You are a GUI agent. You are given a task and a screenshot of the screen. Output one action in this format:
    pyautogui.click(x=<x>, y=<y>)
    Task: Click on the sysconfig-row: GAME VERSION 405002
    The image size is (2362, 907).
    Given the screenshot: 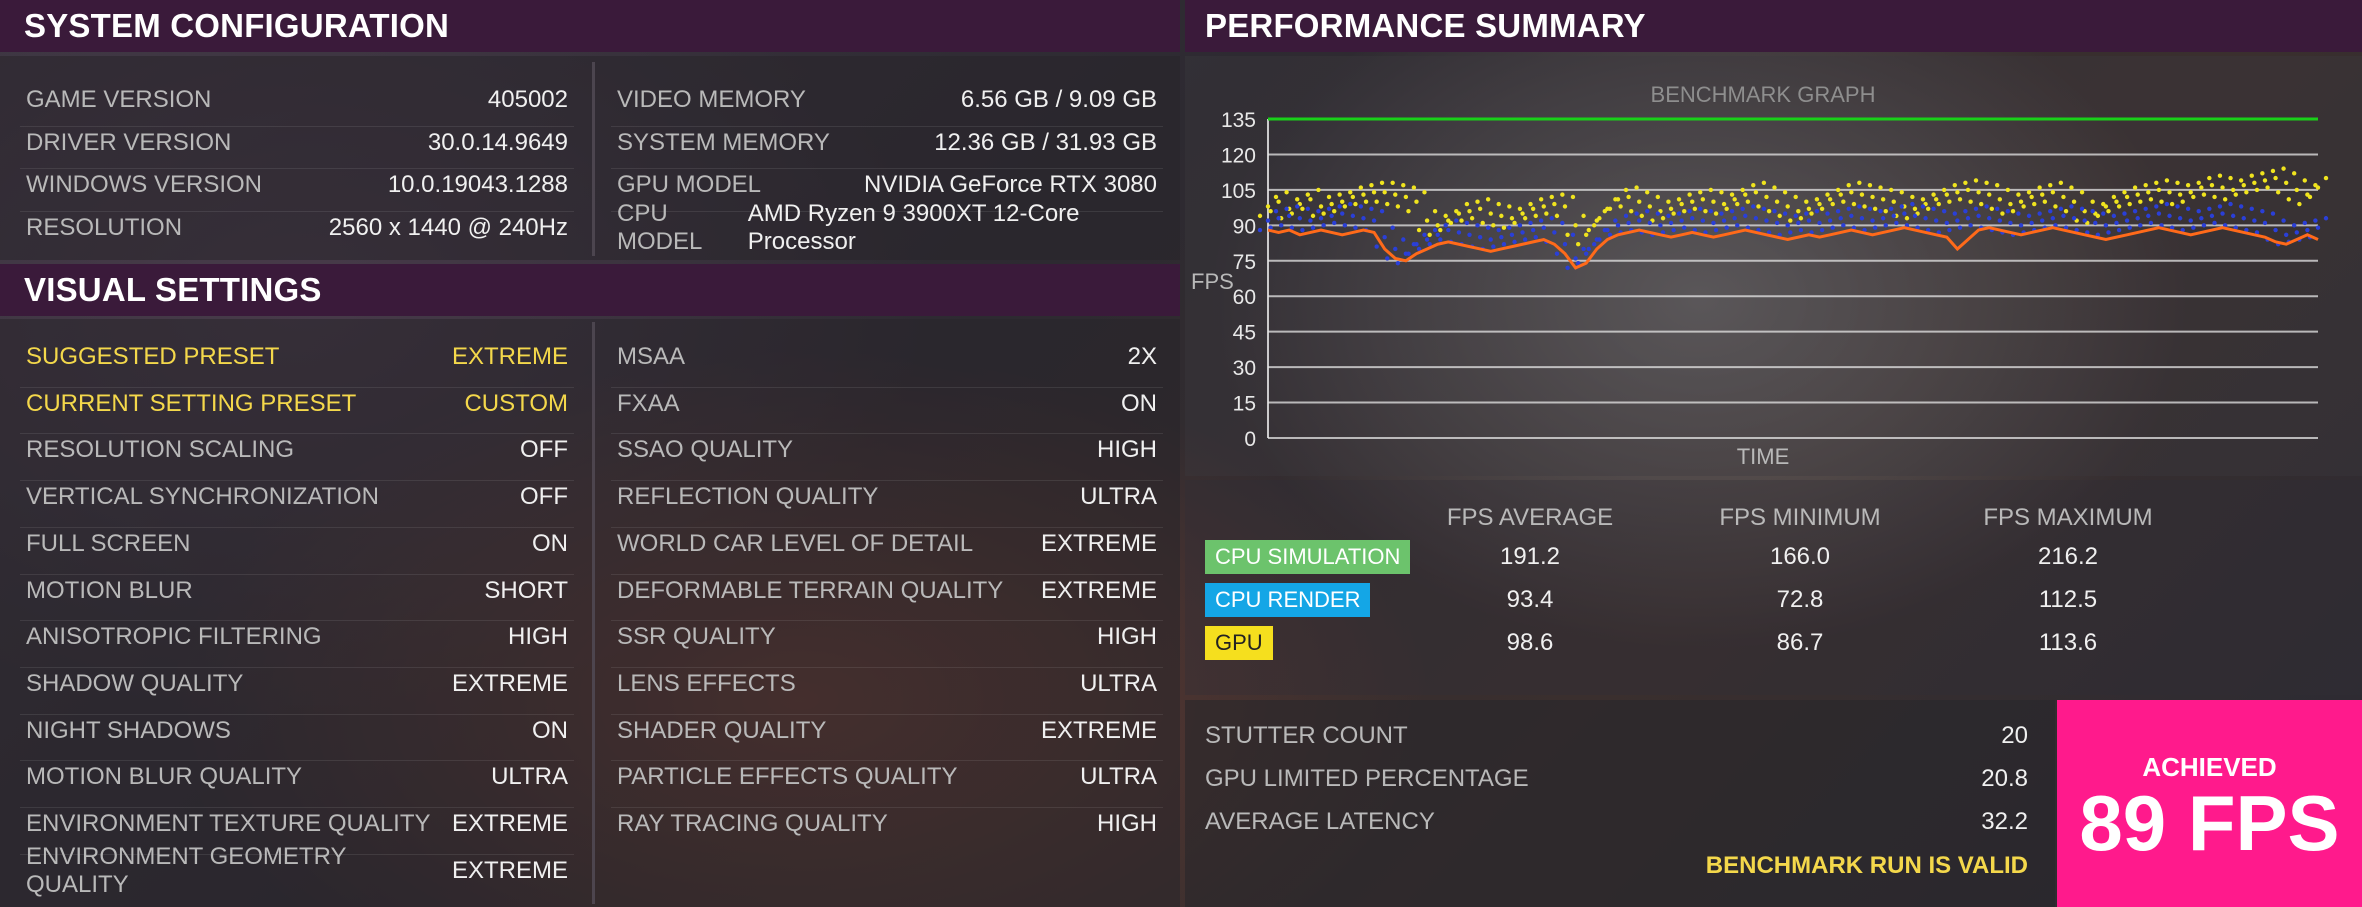 What is the action you would take?
    pyautogui.click(x=297, y=100)
    